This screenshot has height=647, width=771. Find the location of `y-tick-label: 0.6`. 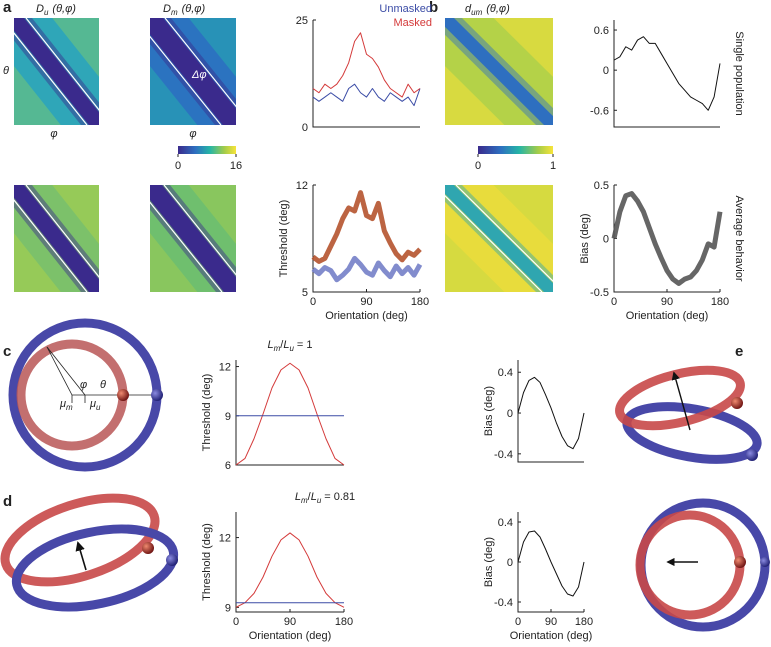

y-tick-label: 0.6 is located at coordinates (601, 31).